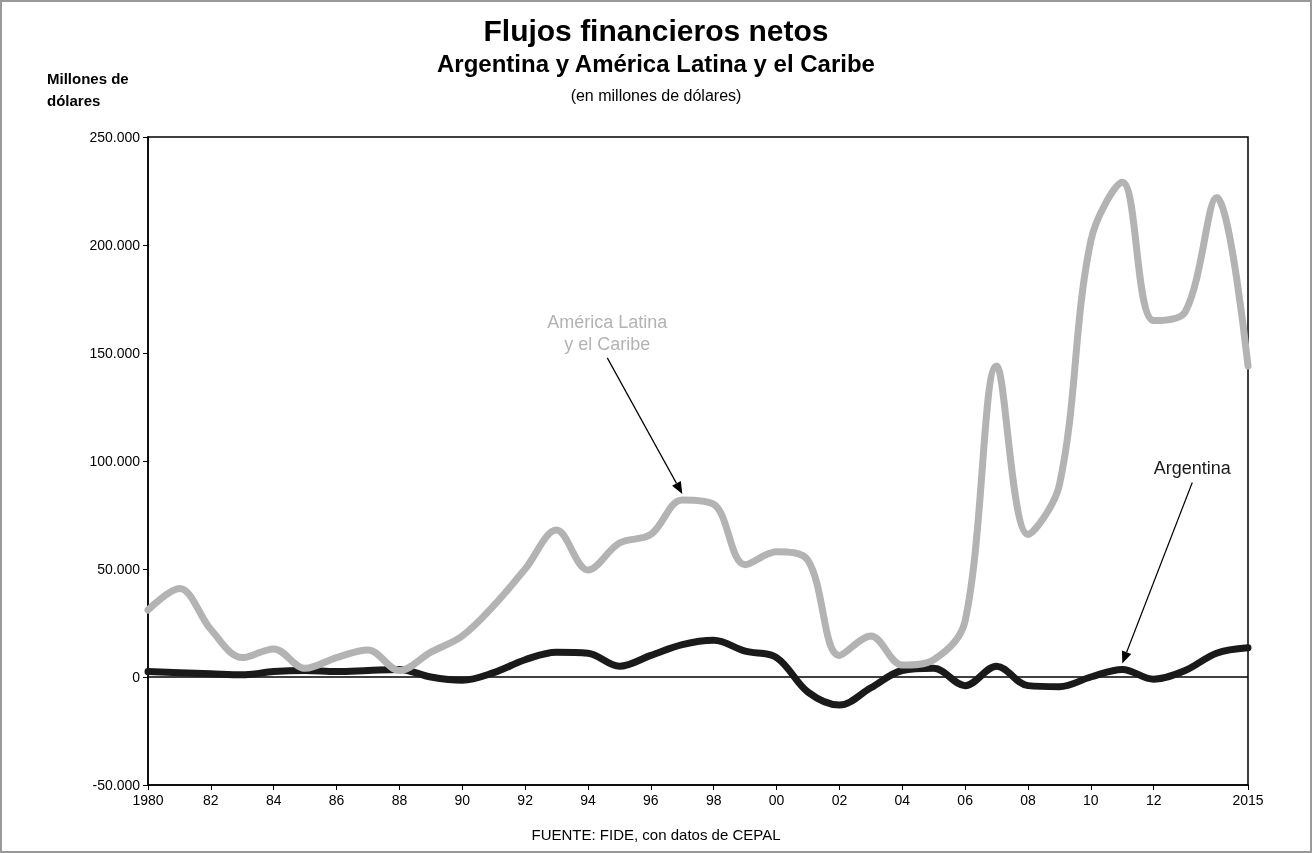 This screenshot has height=853, width=1312. What do you see at coordinates (119, 569) in the screenshot?
I see `y-tick-label: 50.000` at bounding box center [119, 569].